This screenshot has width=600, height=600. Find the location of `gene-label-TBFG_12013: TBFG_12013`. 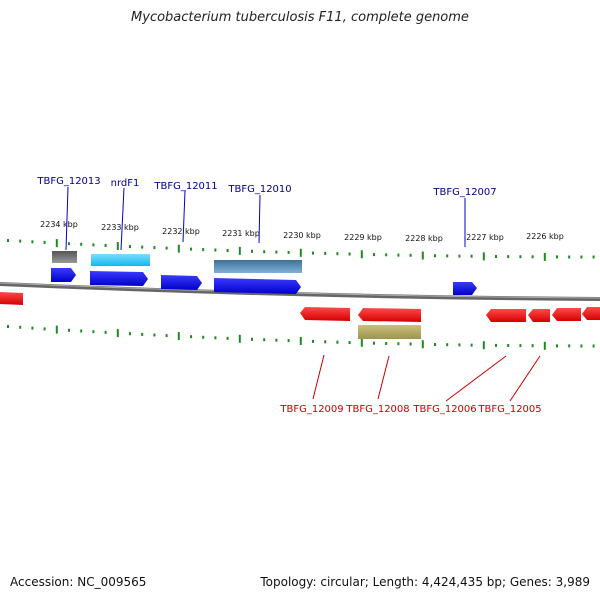

gene-label-TBFG_12013: TBFG_12013 is located at coordinates (68, 181).